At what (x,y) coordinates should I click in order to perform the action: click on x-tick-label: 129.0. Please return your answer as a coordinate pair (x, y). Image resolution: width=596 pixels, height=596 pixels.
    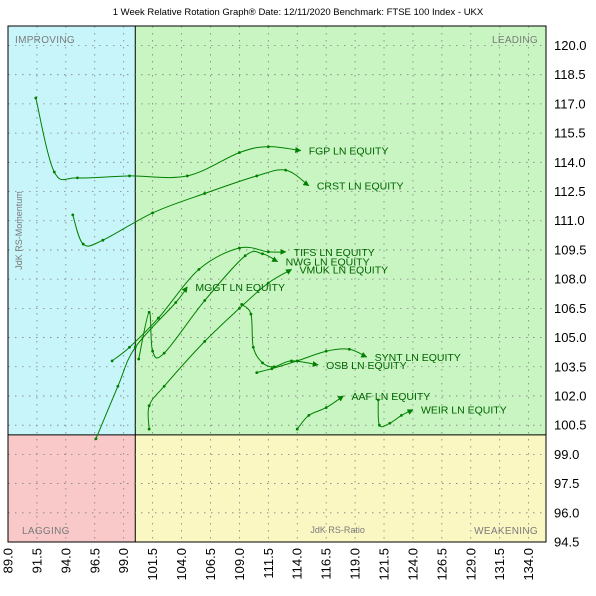
    Looking at the image, I should click on (470, 564).